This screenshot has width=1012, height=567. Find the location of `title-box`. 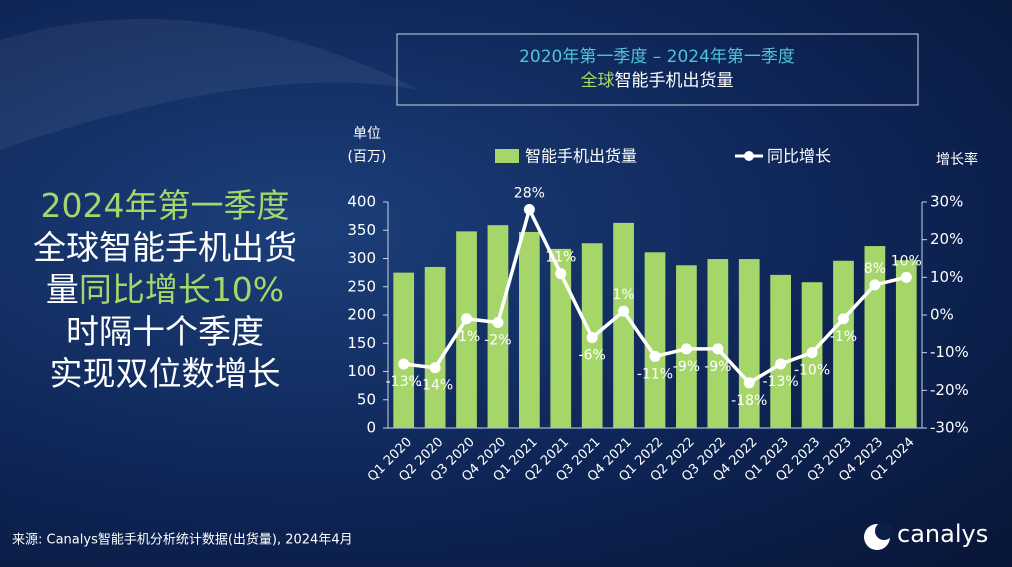

title-box is located at coordinates (657, 69).